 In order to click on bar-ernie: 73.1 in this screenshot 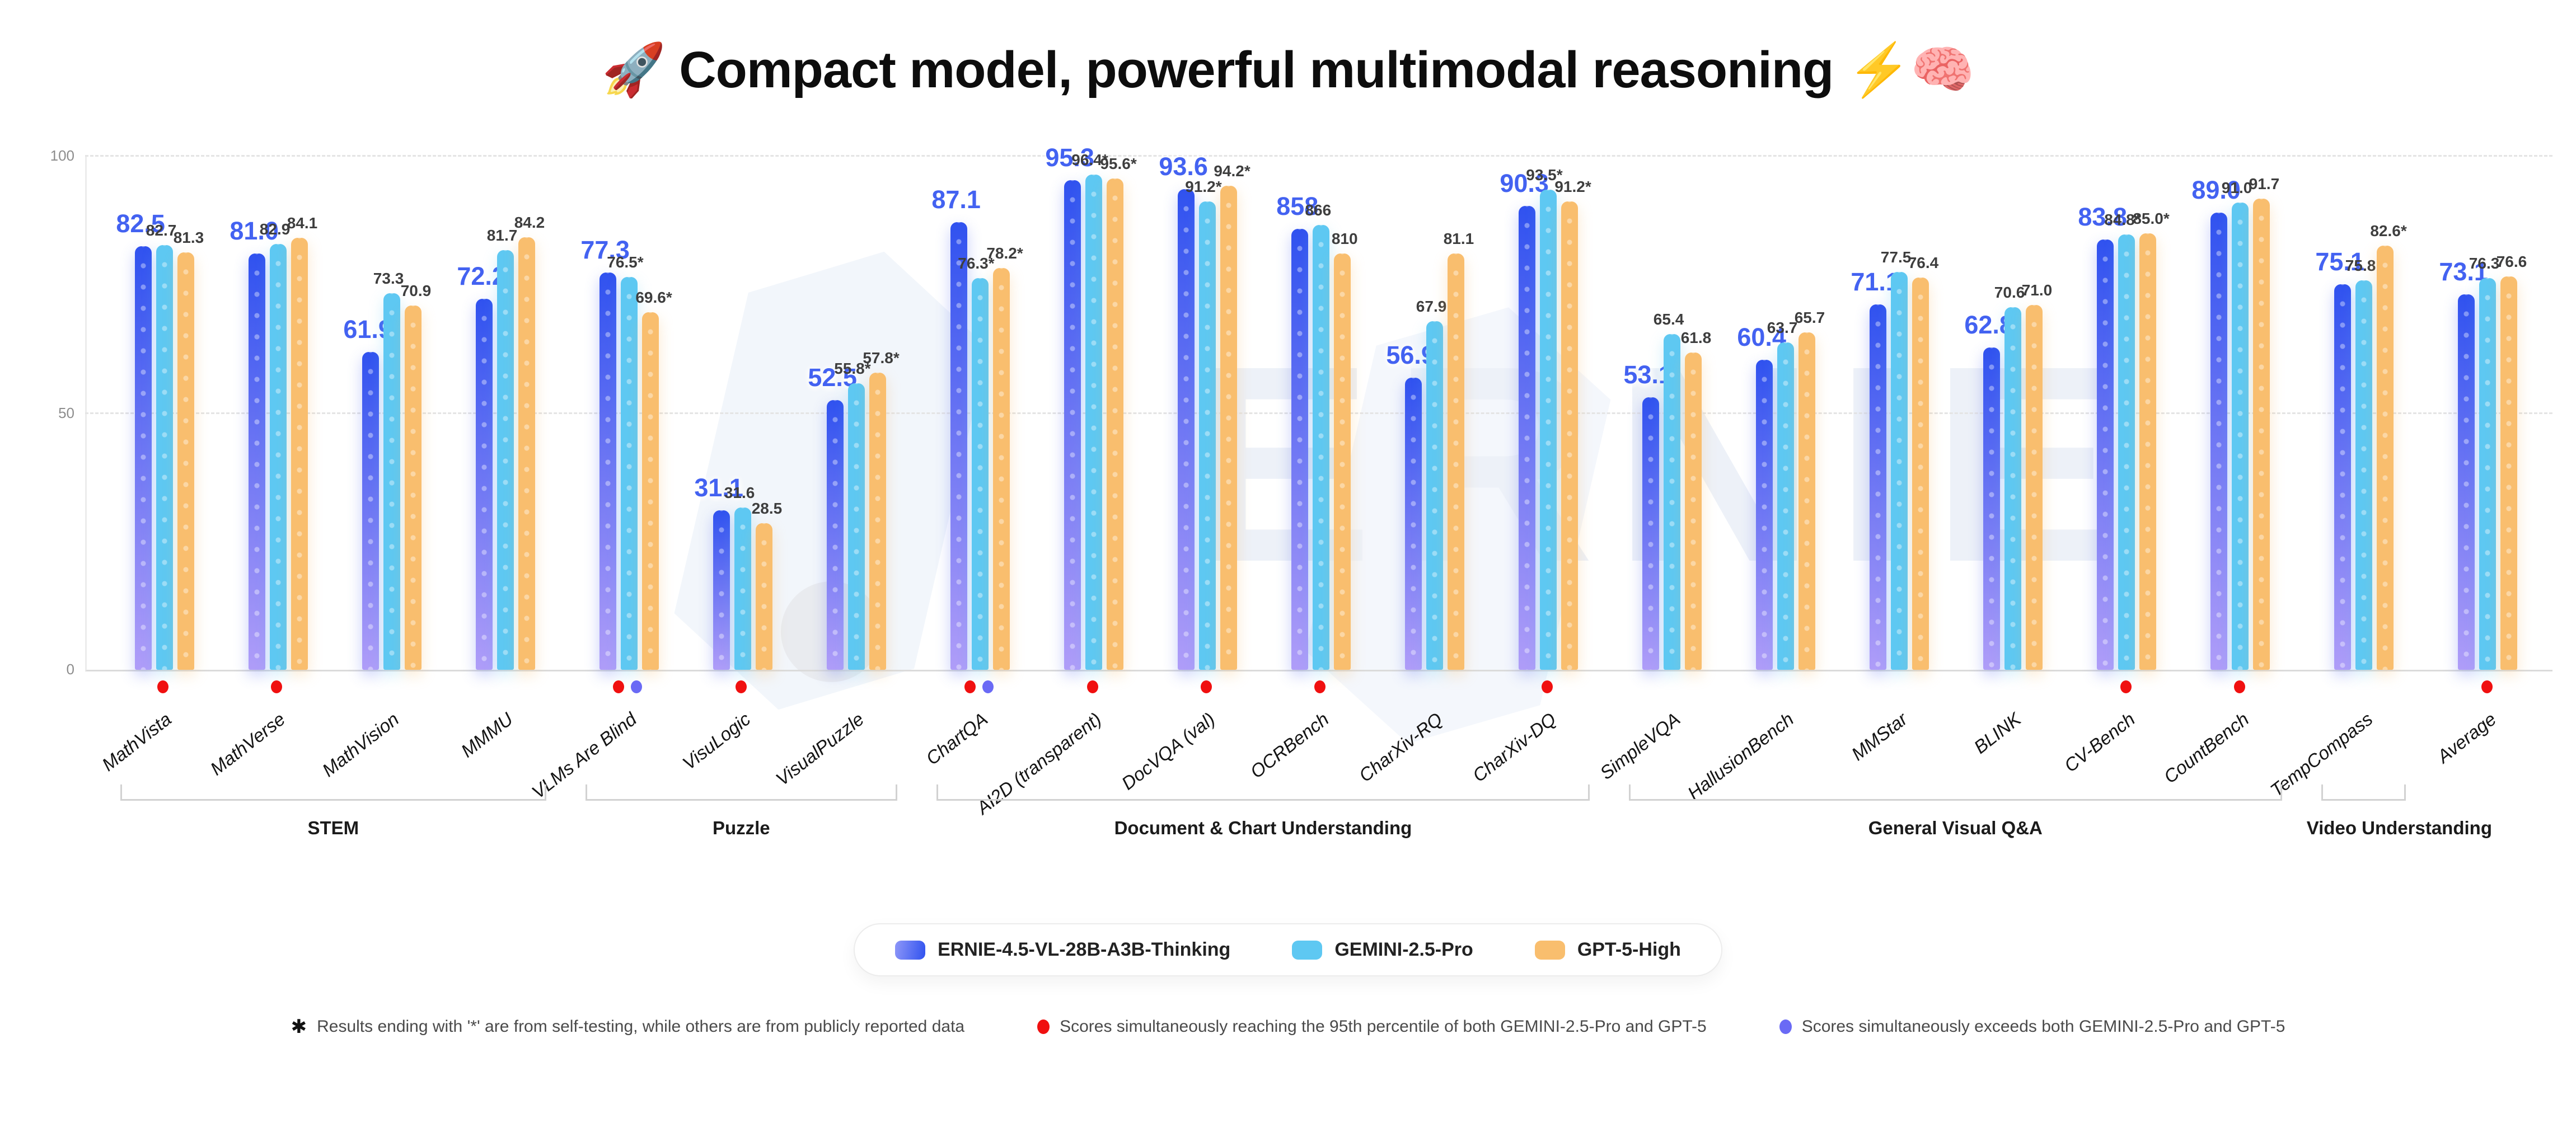, I will do `click(2464, 464)`.